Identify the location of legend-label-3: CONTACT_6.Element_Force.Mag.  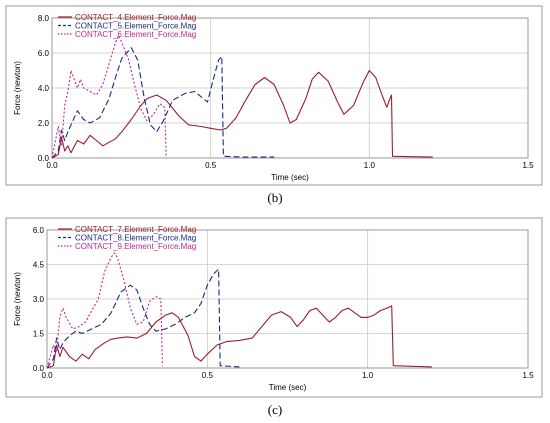
(135, 34).